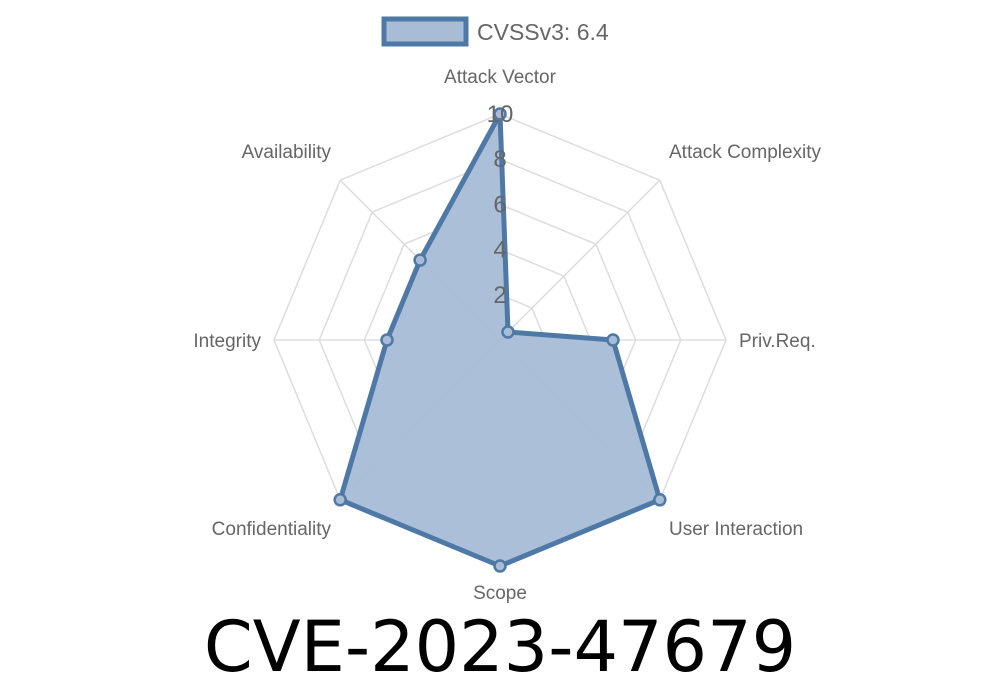 Image resolution: width=1000 pixels, height=700 pixels. What do you see at coordinates (499, 295) in the screenshot?
I see `tick-label: 2` at bounding box center [499, 295].